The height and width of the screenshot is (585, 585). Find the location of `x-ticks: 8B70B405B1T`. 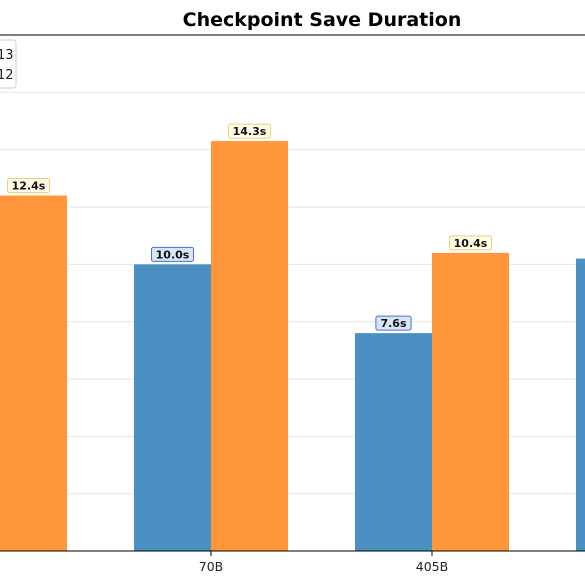

x-ticks: 8B70B405B1T is located at coordinates (323, 562).